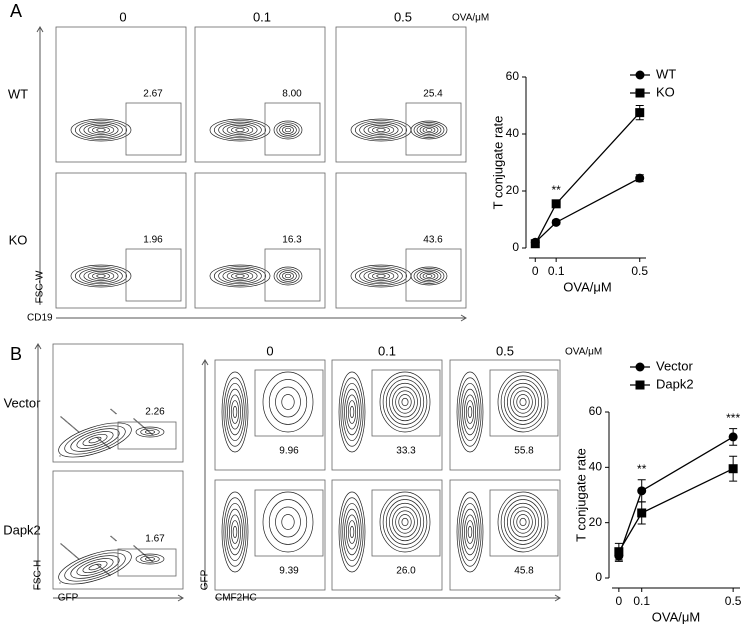  Describe the element at coordinates (153, 240) in the screenshot. I see `gate-value: 1.96` at that location.